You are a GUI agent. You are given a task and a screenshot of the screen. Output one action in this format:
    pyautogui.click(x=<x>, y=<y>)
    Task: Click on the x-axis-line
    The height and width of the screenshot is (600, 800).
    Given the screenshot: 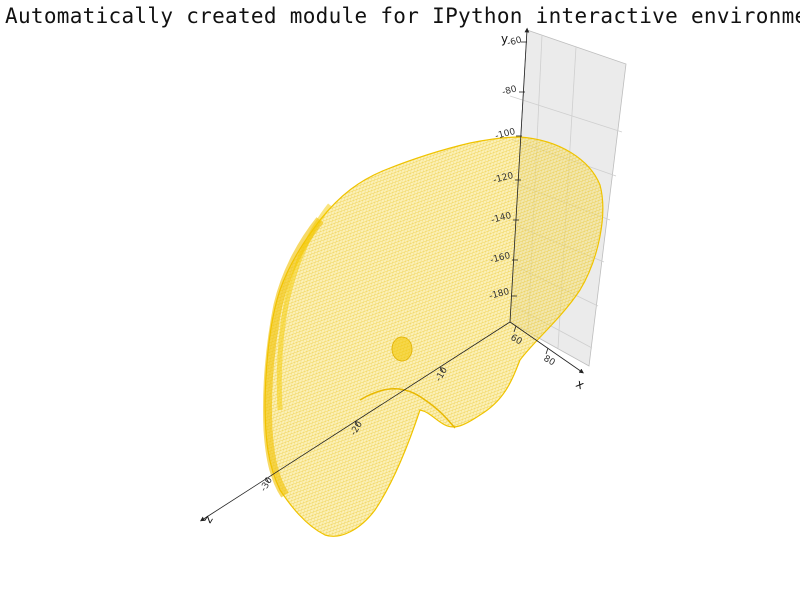 What is the action you would take?
    pyautogui.click(x=546, y=347)
    